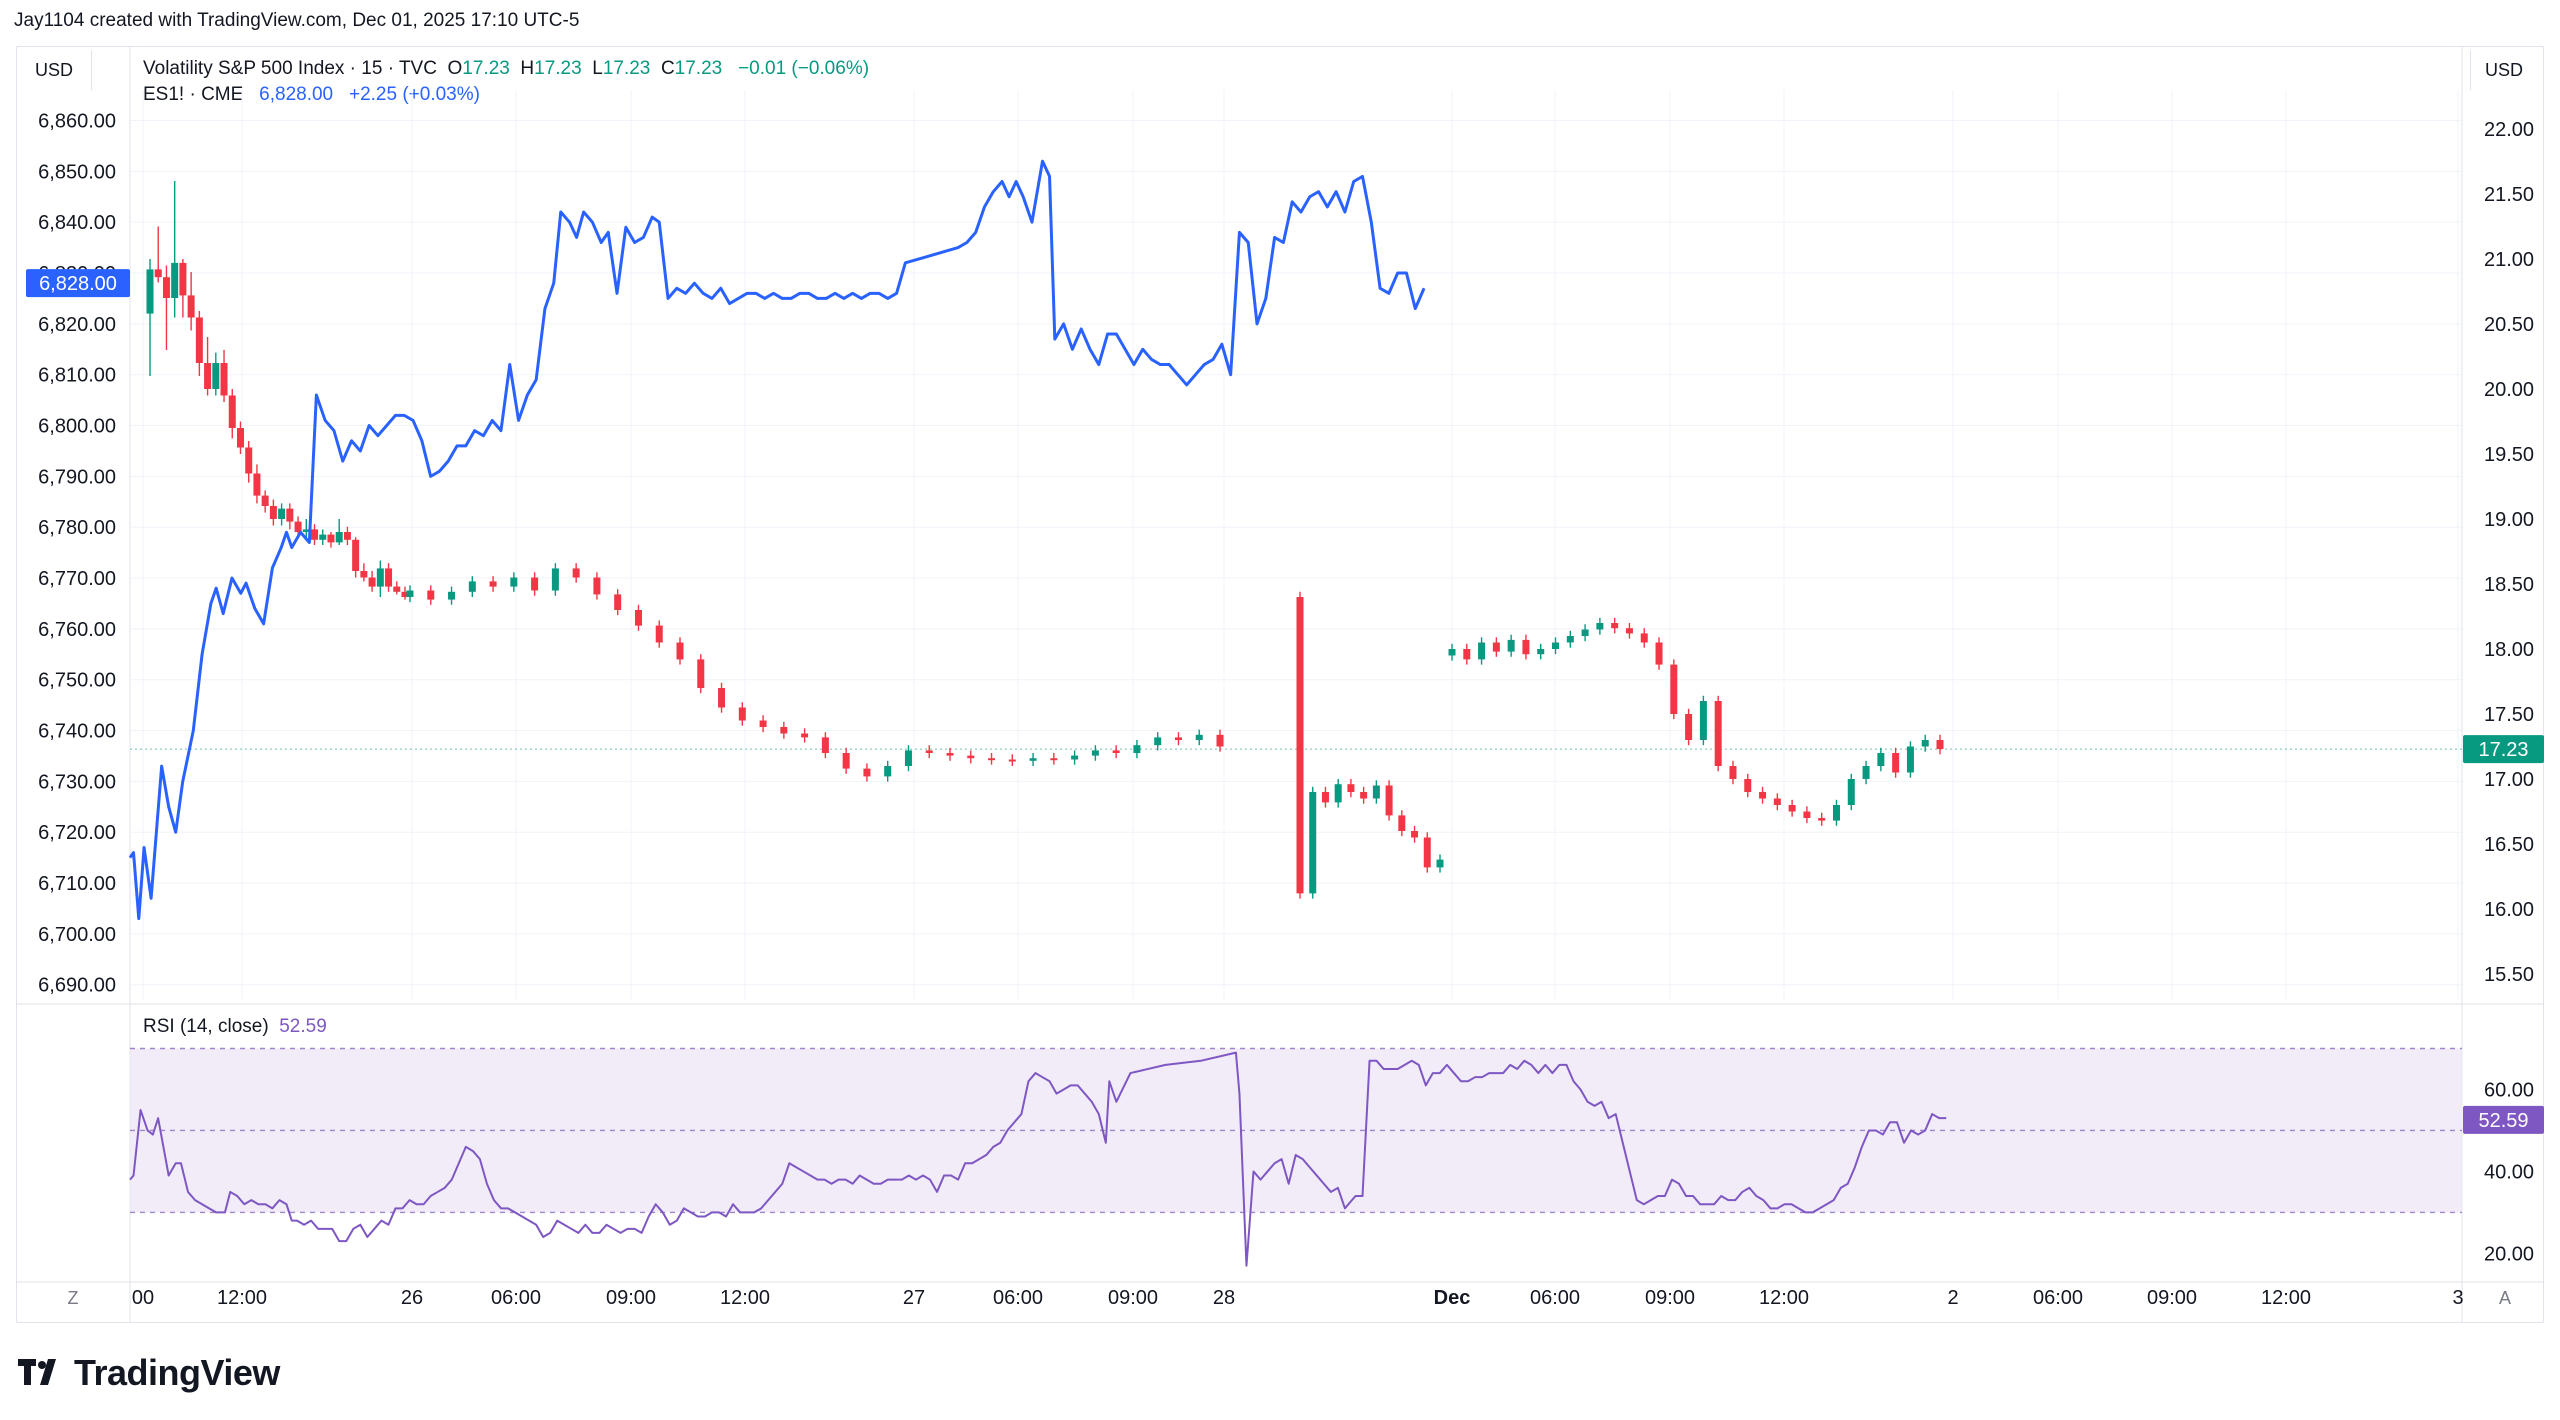  I want to click on time-axis-tick-label: 26, so click(412, 1298).